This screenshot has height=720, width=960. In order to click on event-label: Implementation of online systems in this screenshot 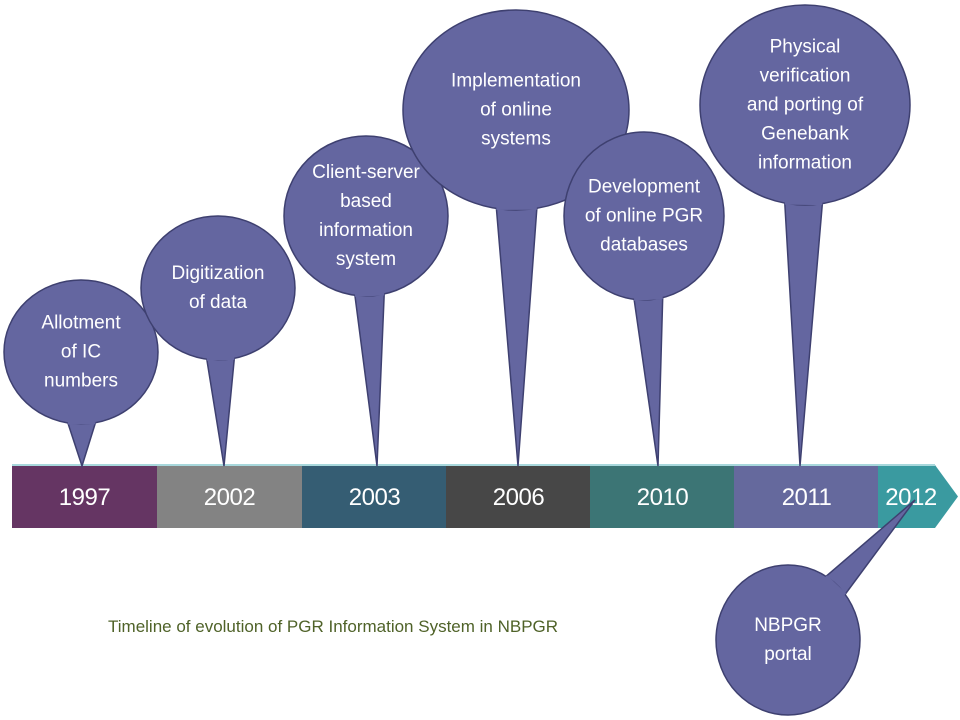, I will do `click(516, 110)`.